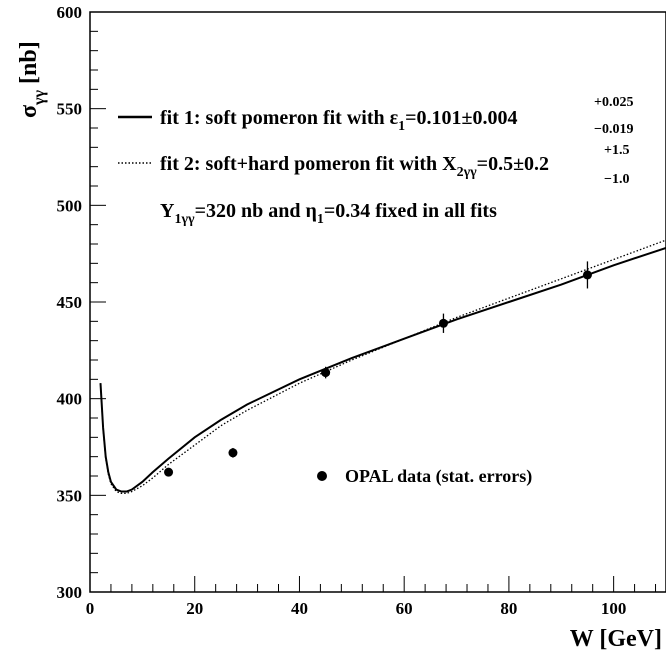 Image resolution: width=666 pixels, height=656 pixels. I want to click on x-tick-label: 60, so click(404, 608).